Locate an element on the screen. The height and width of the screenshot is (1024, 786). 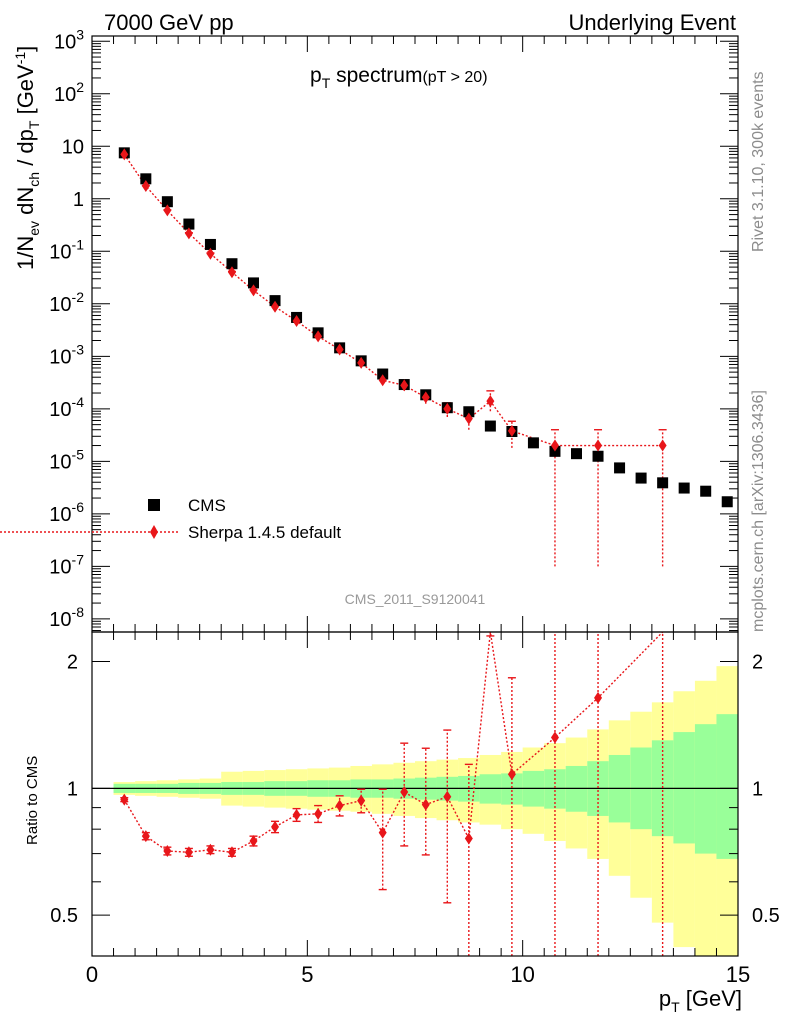
xlabel-main: p is located at coordinates (665, 998).